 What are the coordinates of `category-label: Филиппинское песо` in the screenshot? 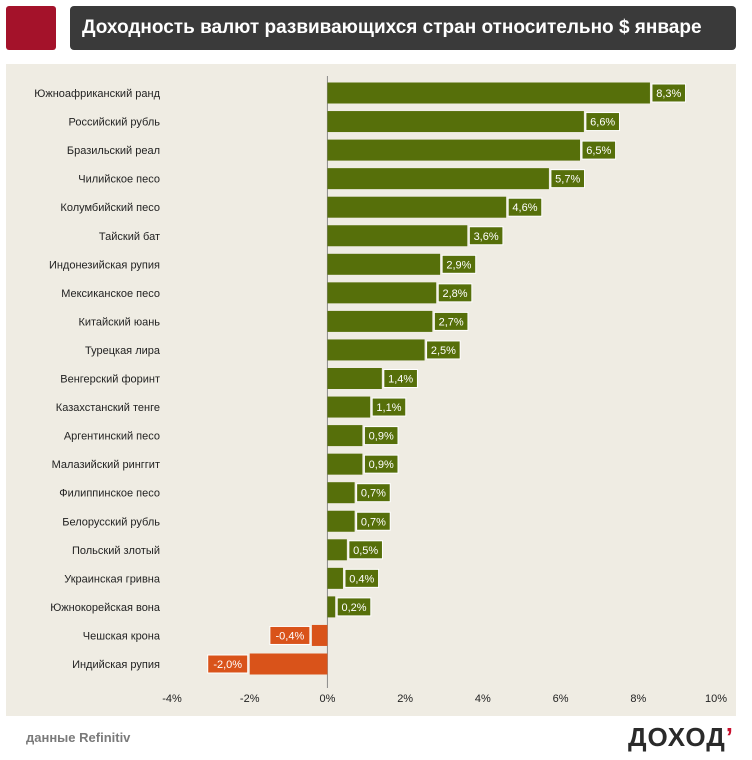 It's located at (109, 494).